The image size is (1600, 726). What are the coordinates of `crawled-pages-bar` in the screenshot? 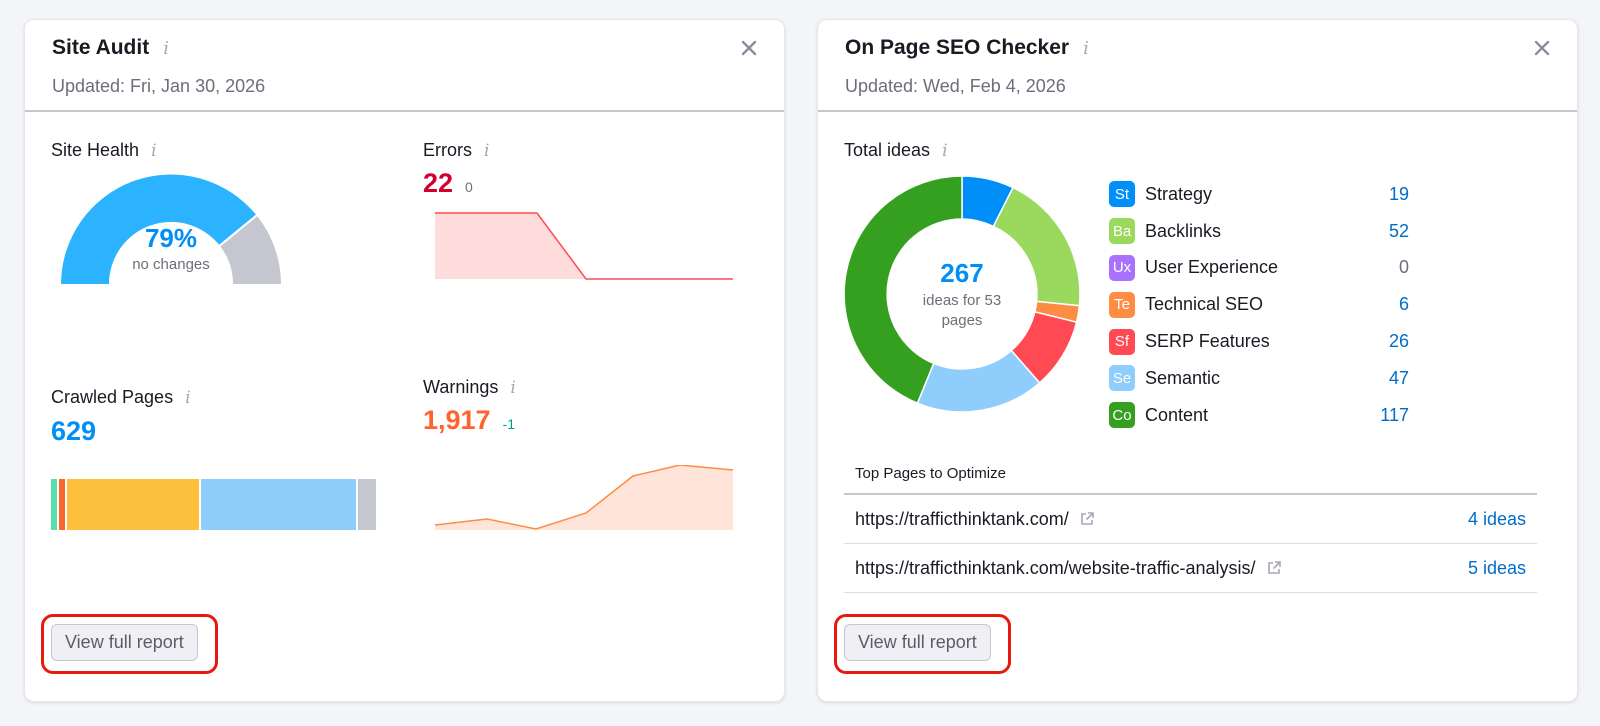 It's located at (214, 504).